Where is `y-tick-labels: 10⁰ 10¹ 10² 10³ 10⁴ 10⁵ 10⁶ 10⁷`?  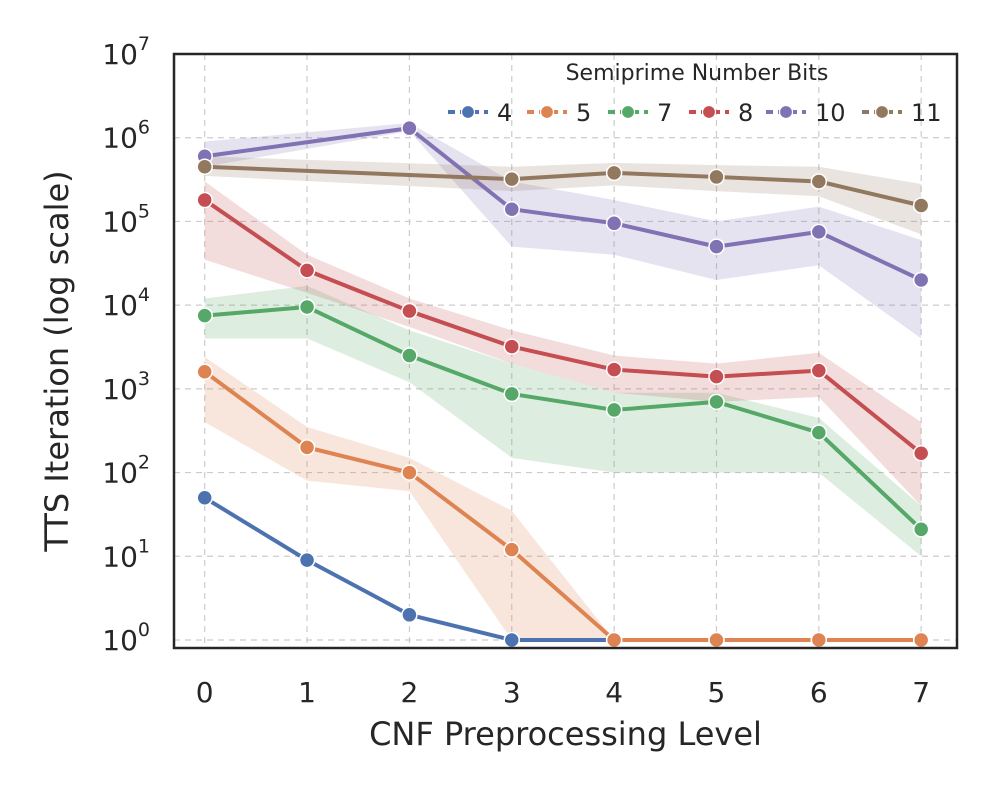
y-tick-labels: 10⁰ 10¹ 10² 10³ 10⁴ 10⁵ 10⁶ 10⁷ is located at coordinates (126, 345).